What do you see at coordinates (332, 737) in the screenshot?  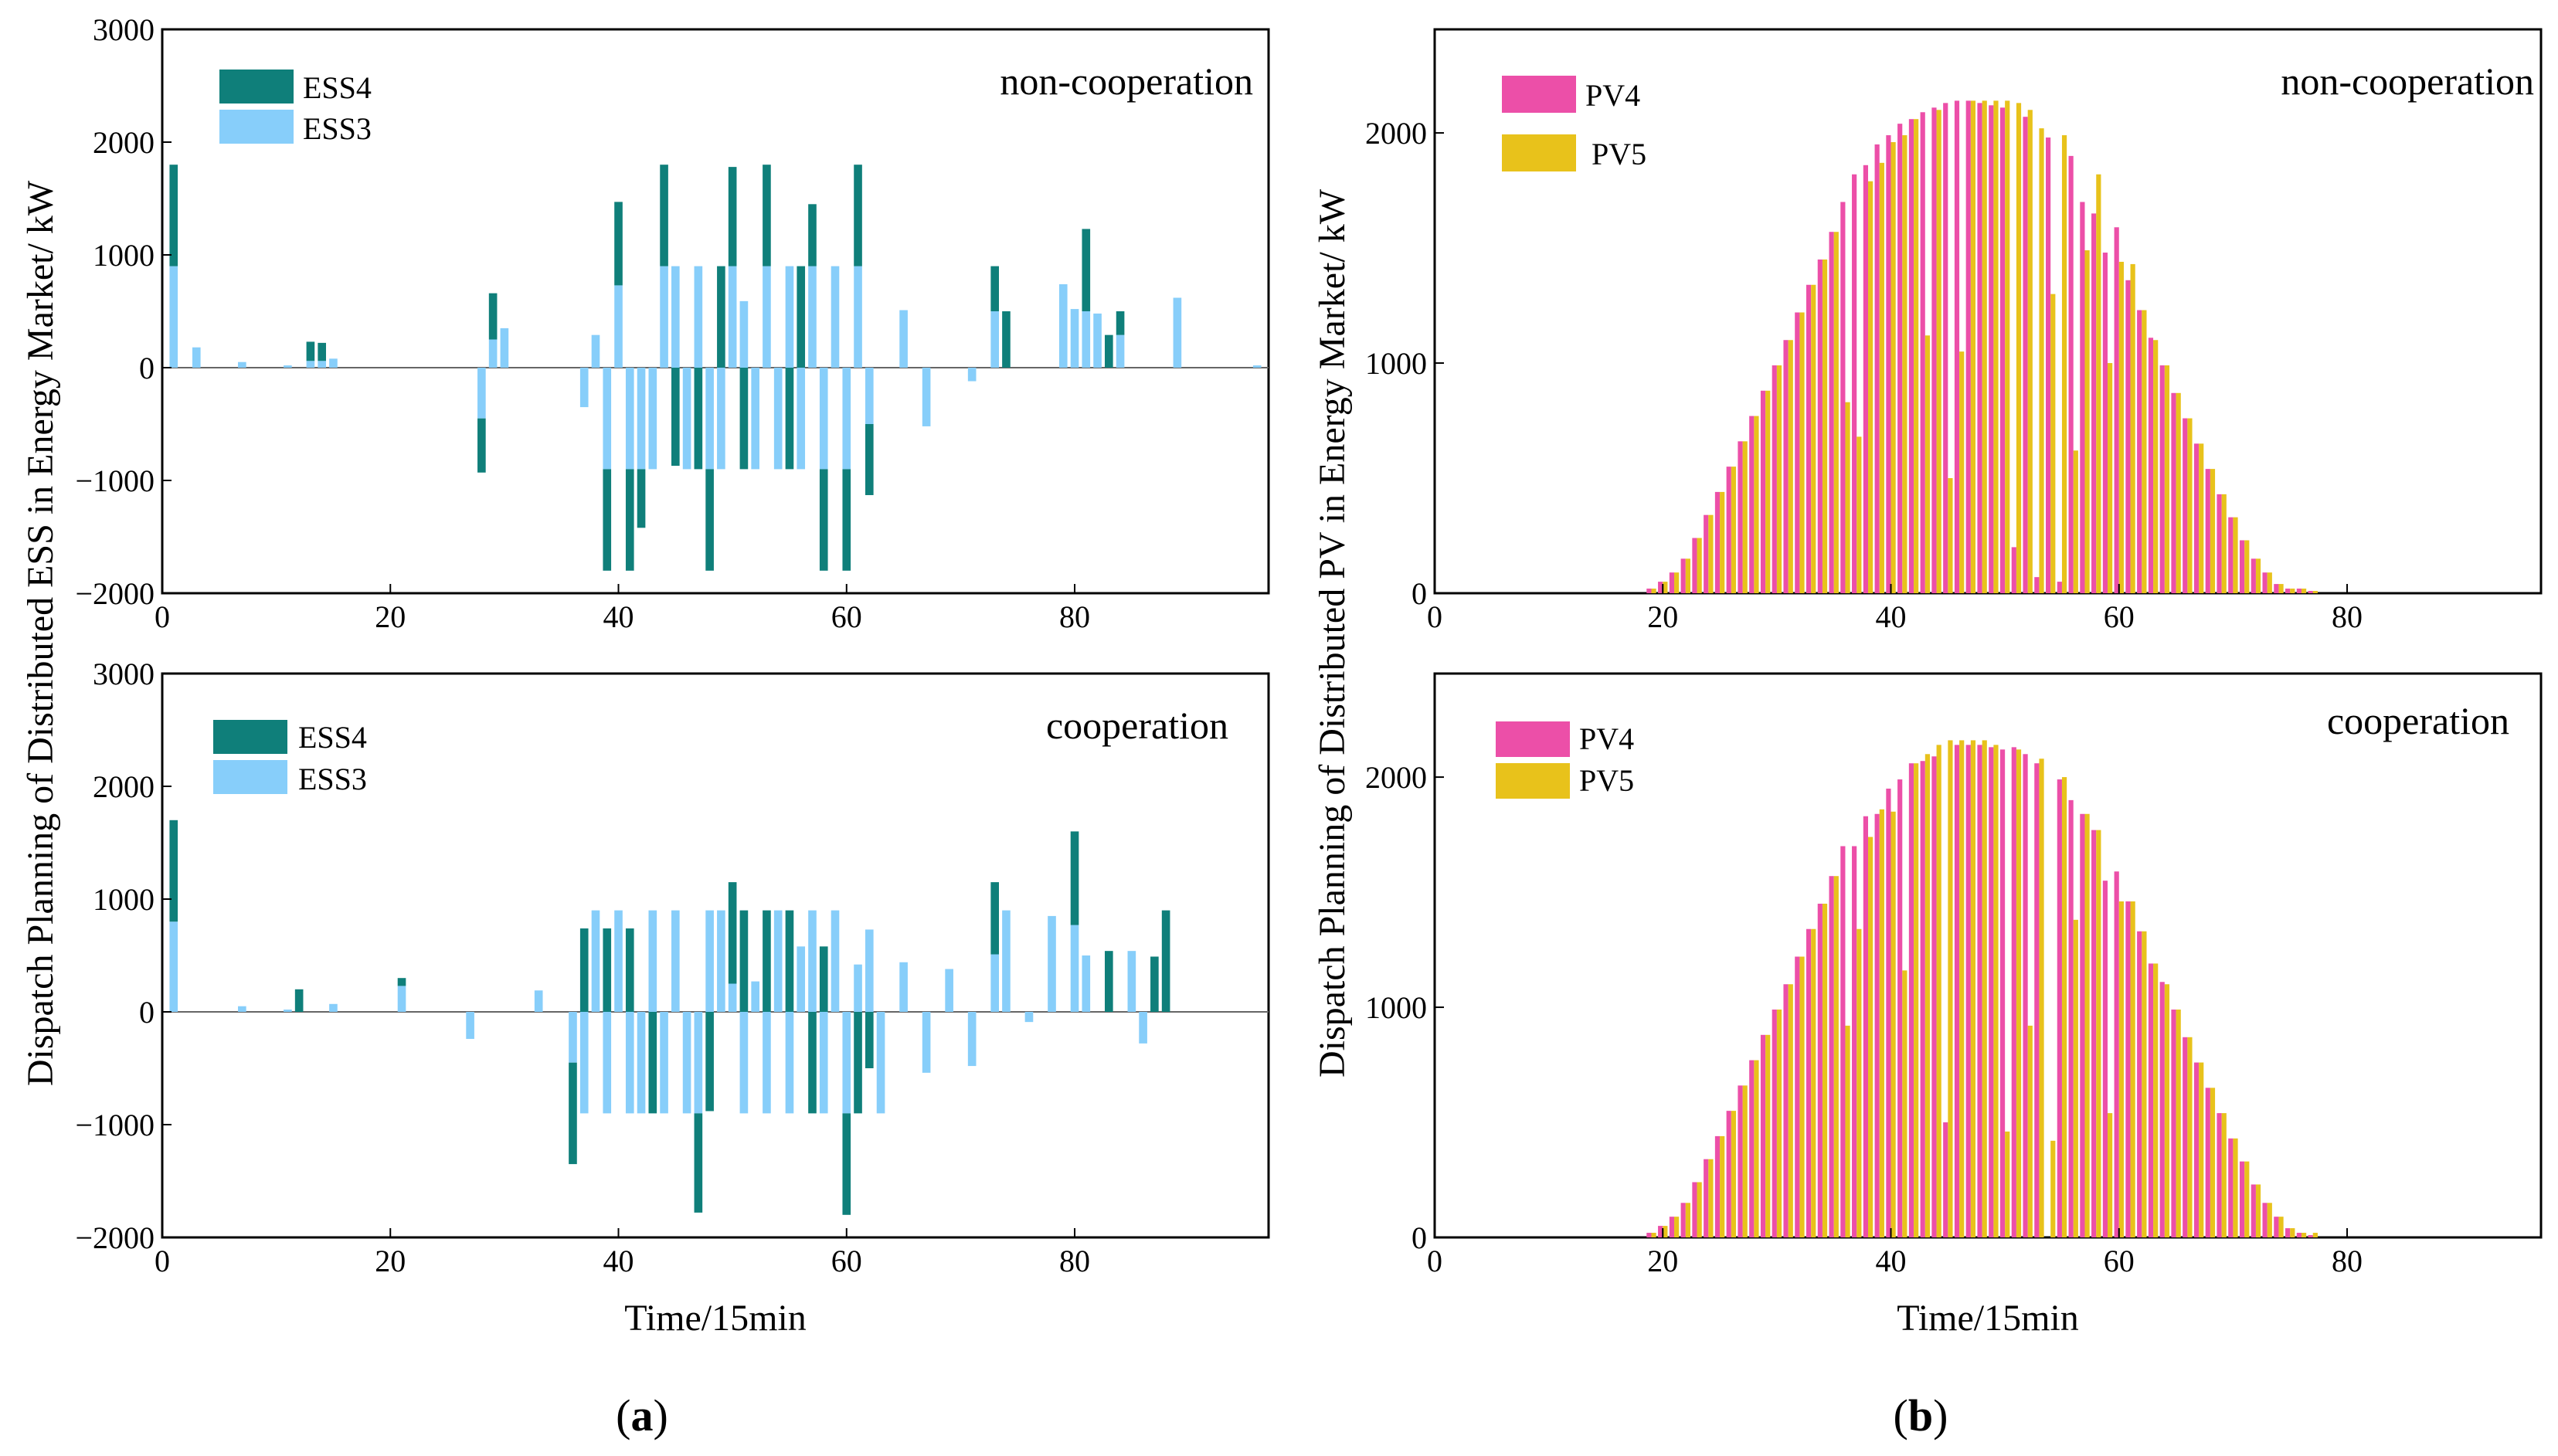 I see `legend-label-ess4: ESS4` at bounding box center [332, 737].